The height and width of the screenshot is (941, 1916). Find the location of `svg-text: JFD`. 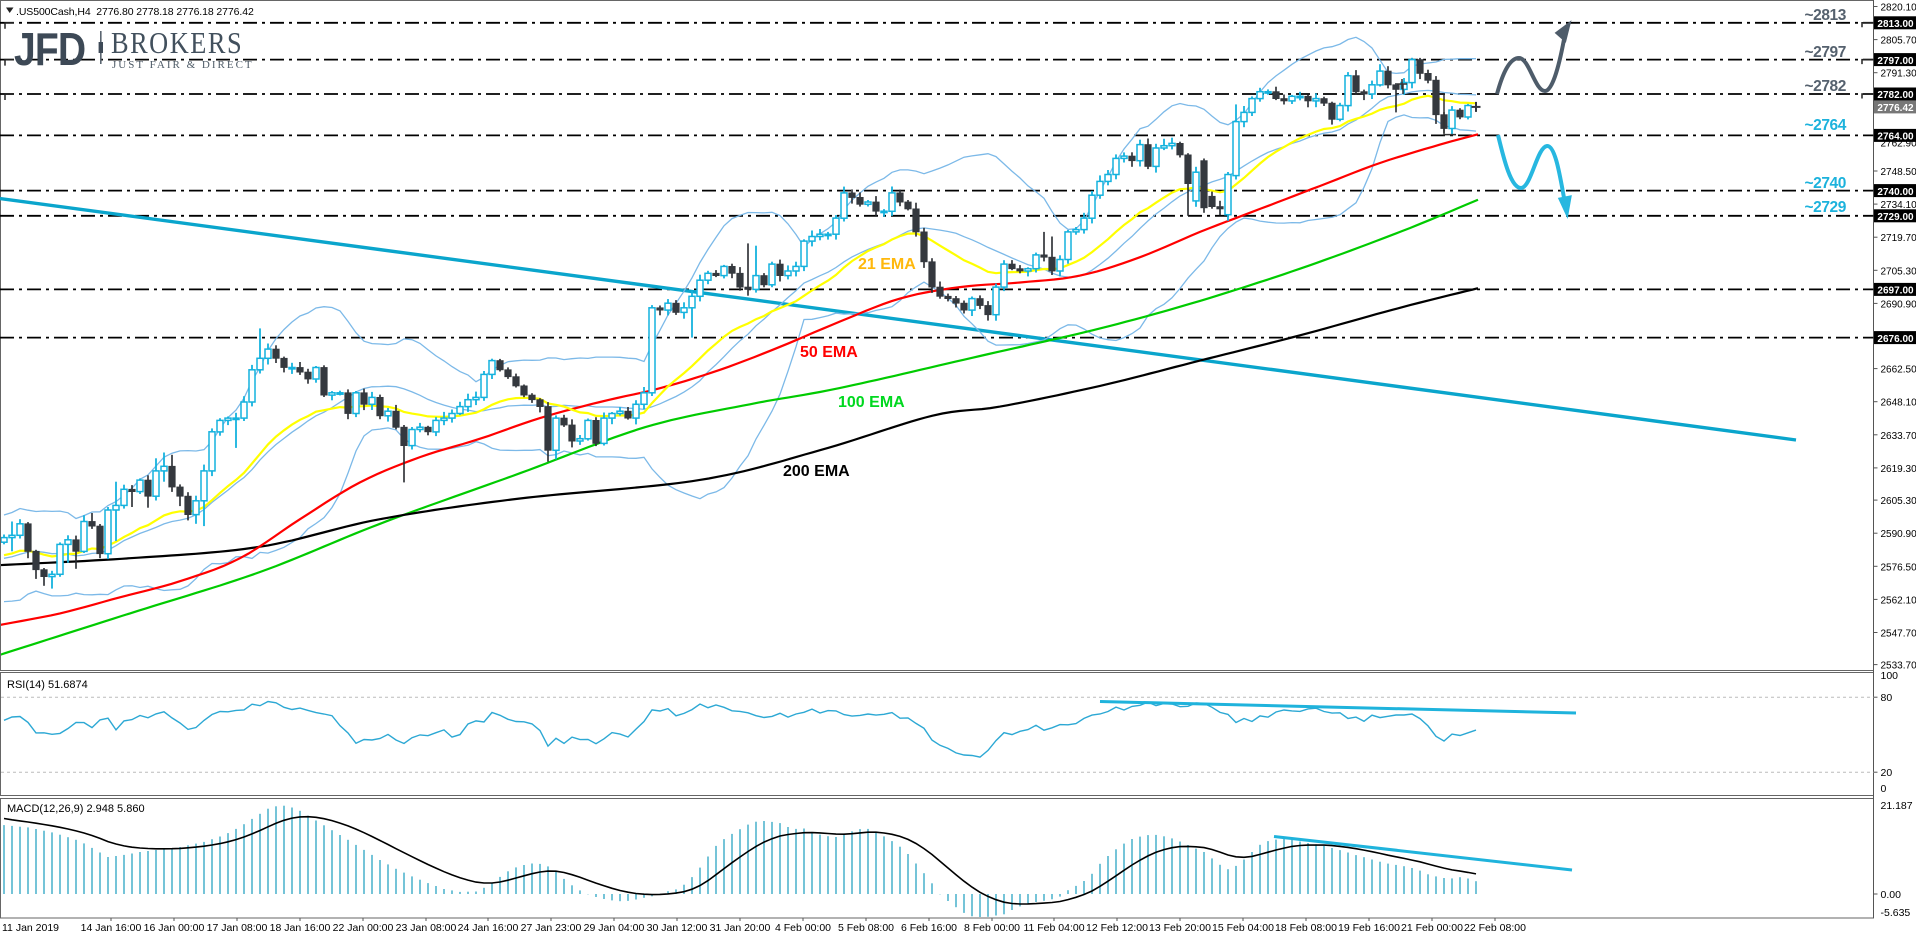

svg-text: JFD is located at coordinates (49, 50).